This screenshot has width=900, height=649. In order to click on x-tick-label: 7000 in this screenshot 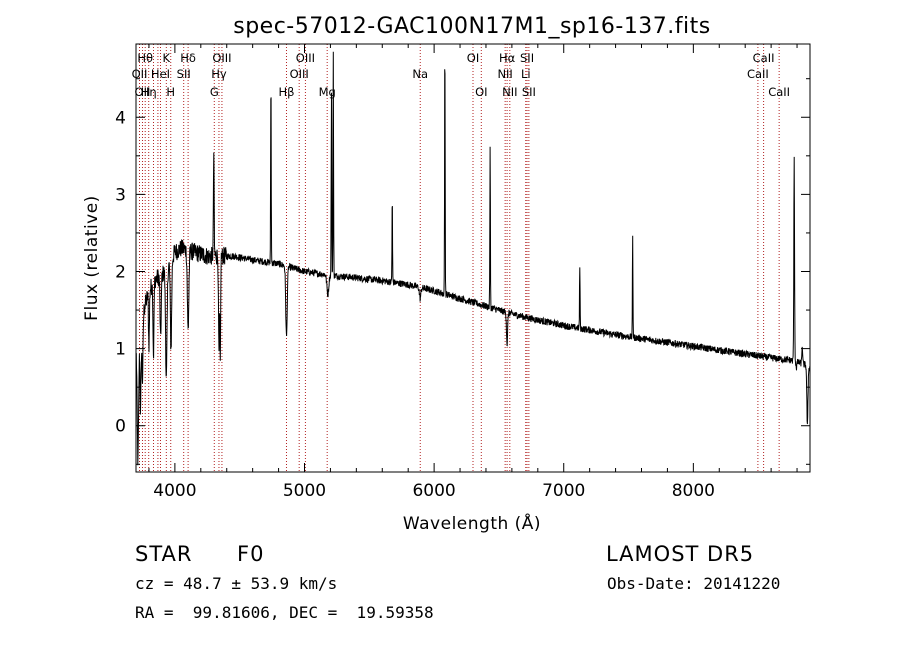, I will do `click(563, 491)`.